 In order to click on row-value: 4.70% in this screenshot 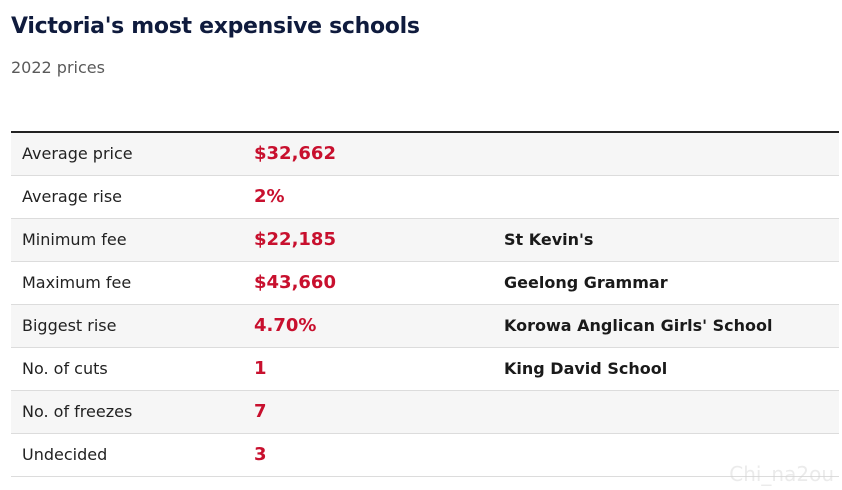, I will do `click(379, 326)`.